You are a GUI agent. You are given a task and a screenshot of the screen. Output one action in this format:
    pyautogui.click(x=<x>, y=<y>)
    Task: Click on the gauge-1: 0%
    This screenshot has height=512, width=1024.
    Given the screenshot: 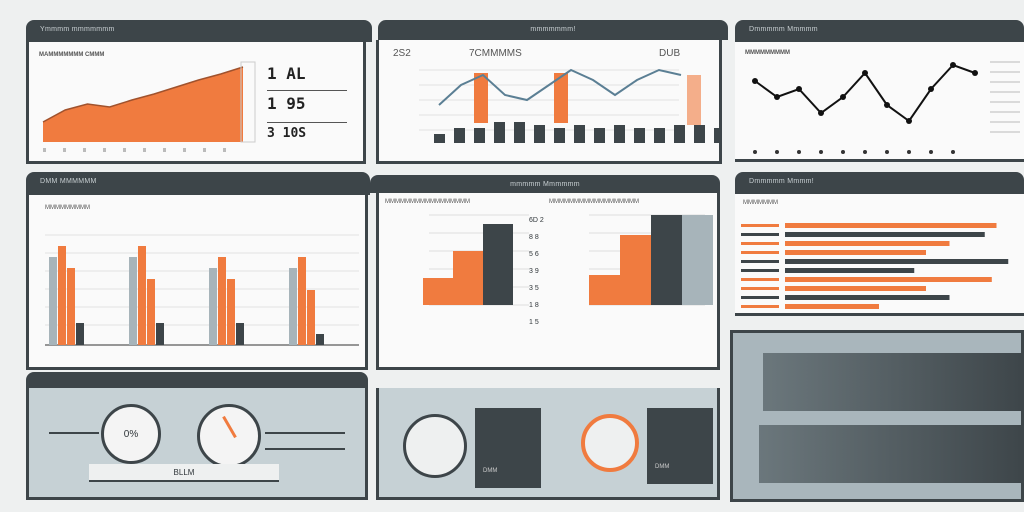 What is the action you would take?
    pyautogui.click(x=131, y=434)
    